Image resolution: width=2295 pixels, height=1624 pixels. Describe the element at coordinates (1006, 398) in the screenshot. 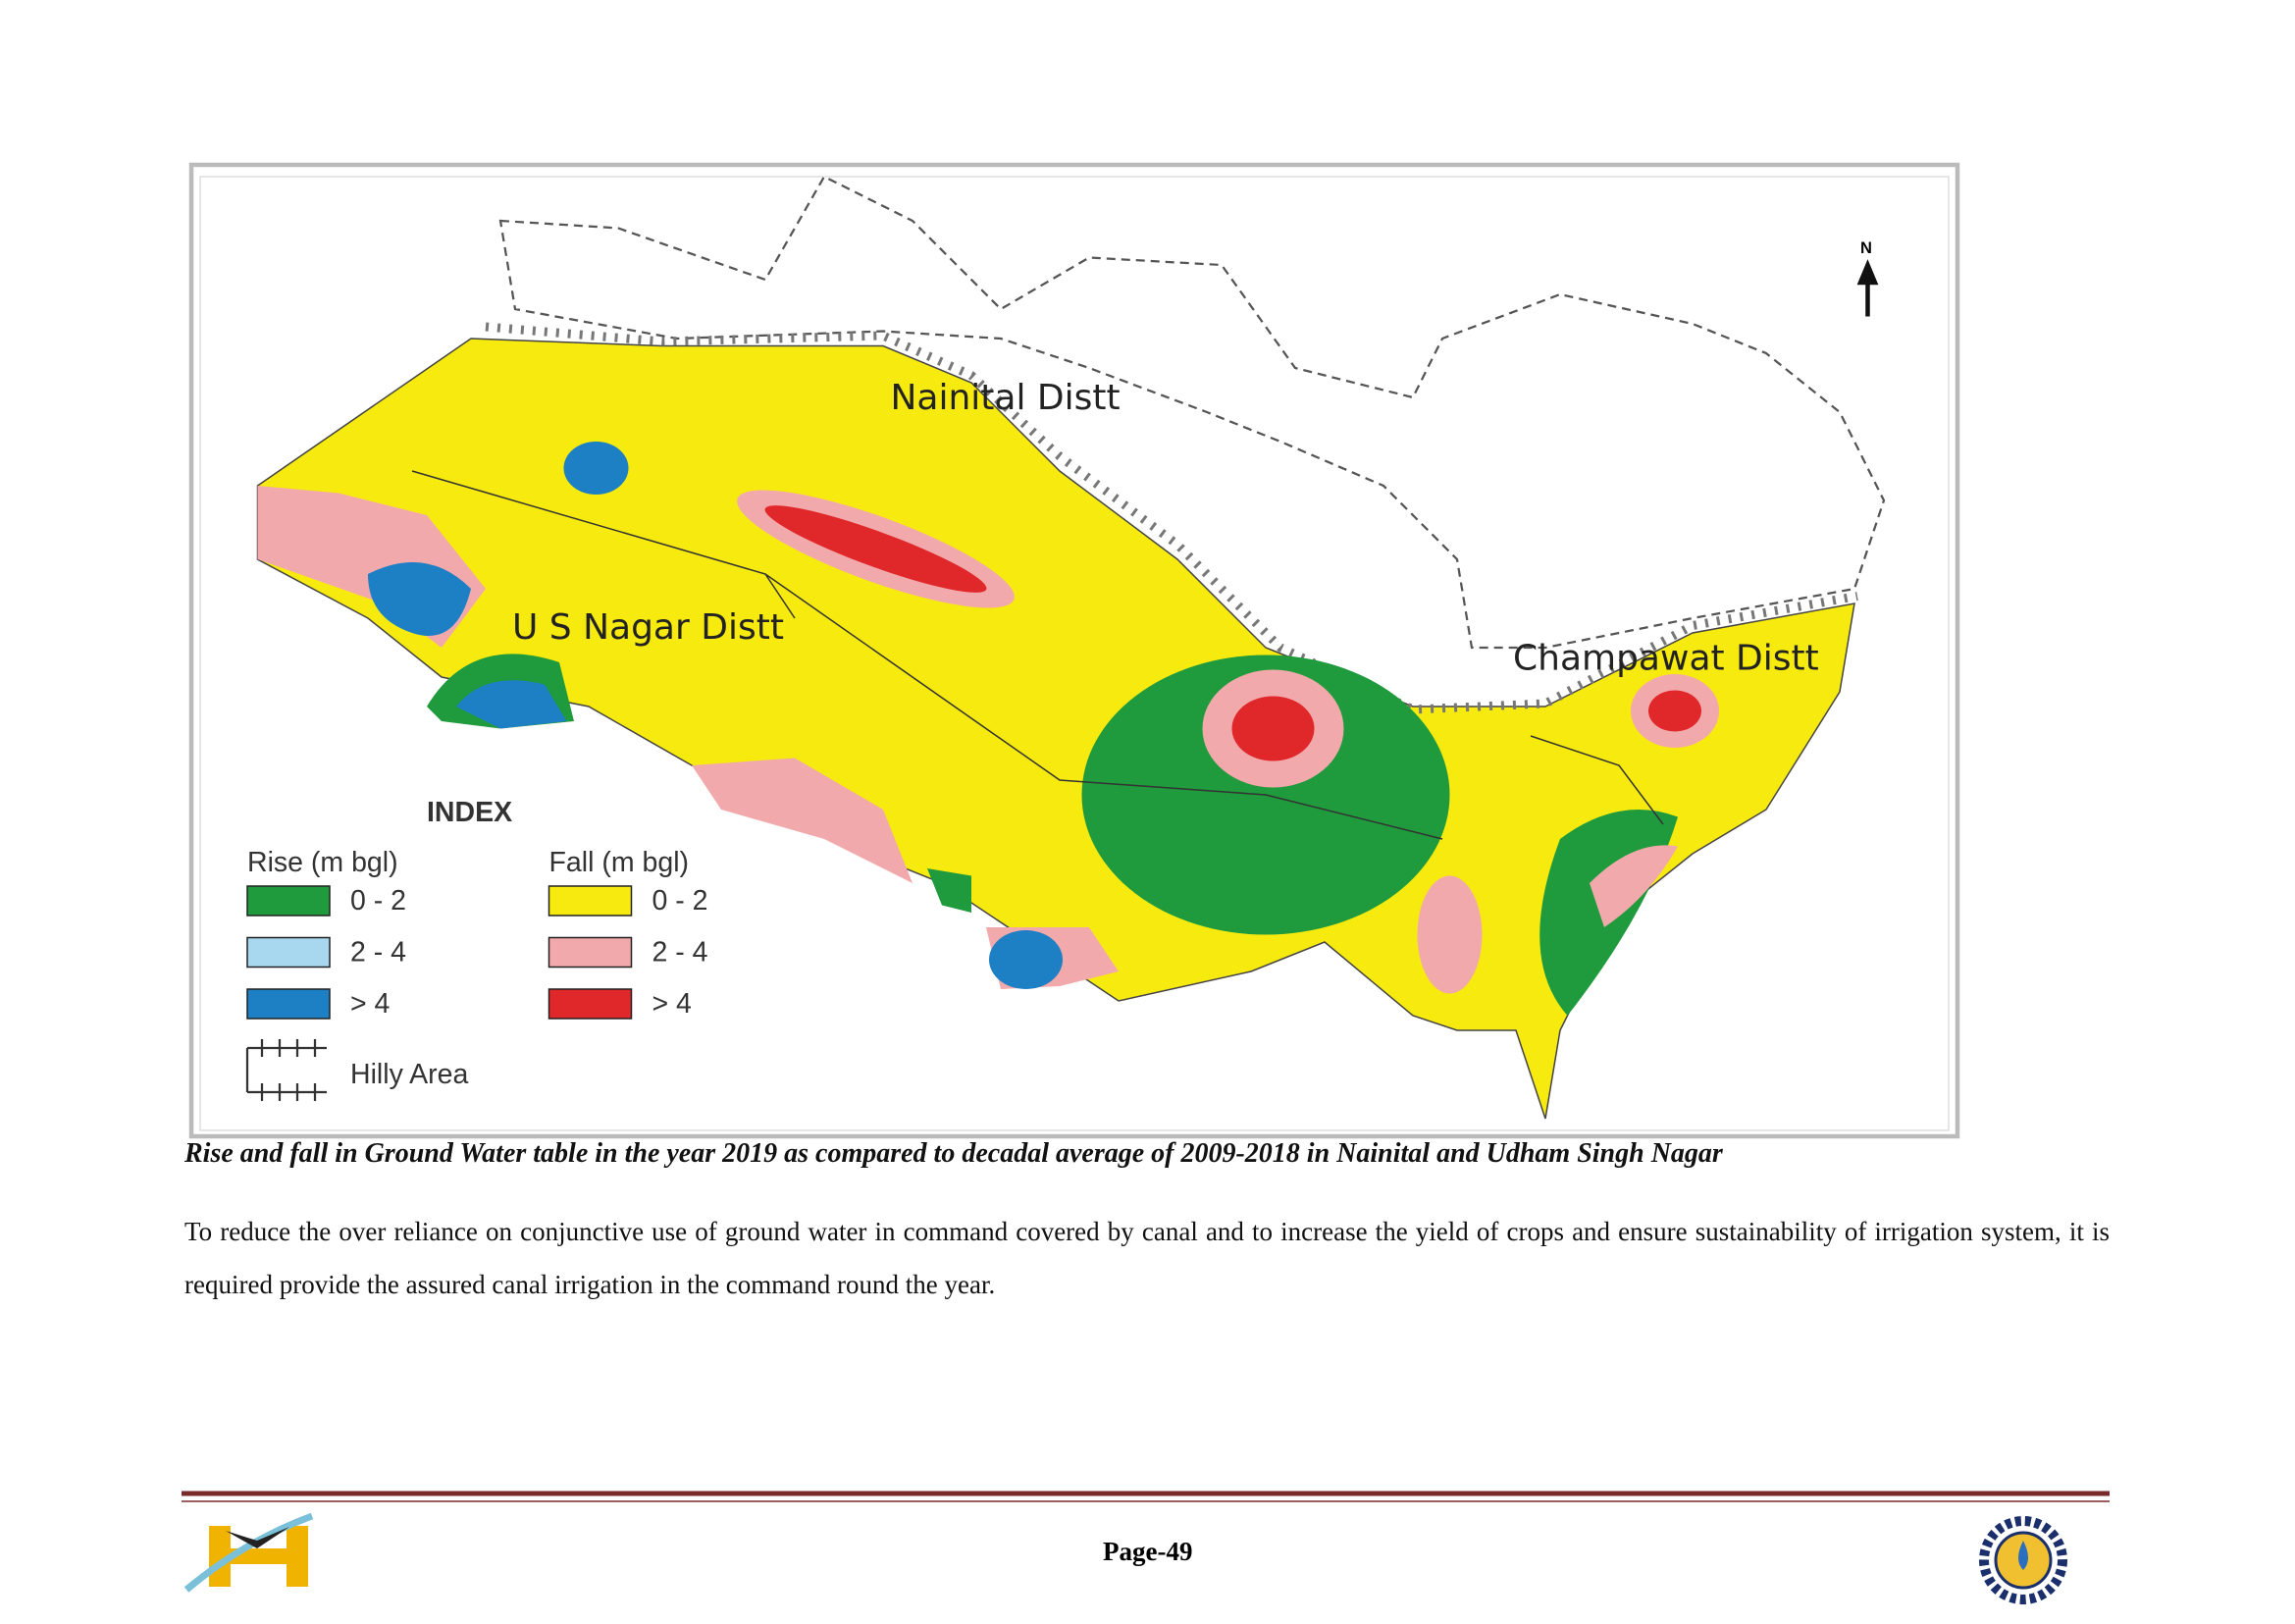

I see `district-label: Nainital Distt` at that location.